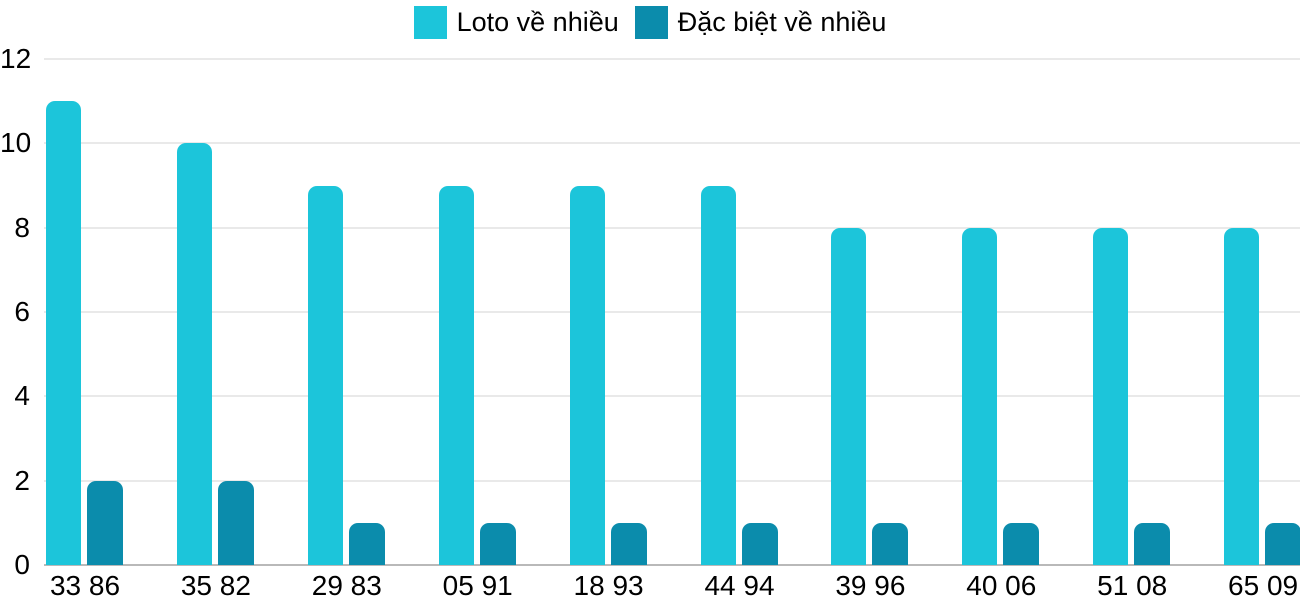 Image resolution: width=1300 pixels, height=600 pixels. What do you see at coordinates (346, 585) in the screenshot?
I see `x-tick-label: 29 83` at bounding box center [346, 585].